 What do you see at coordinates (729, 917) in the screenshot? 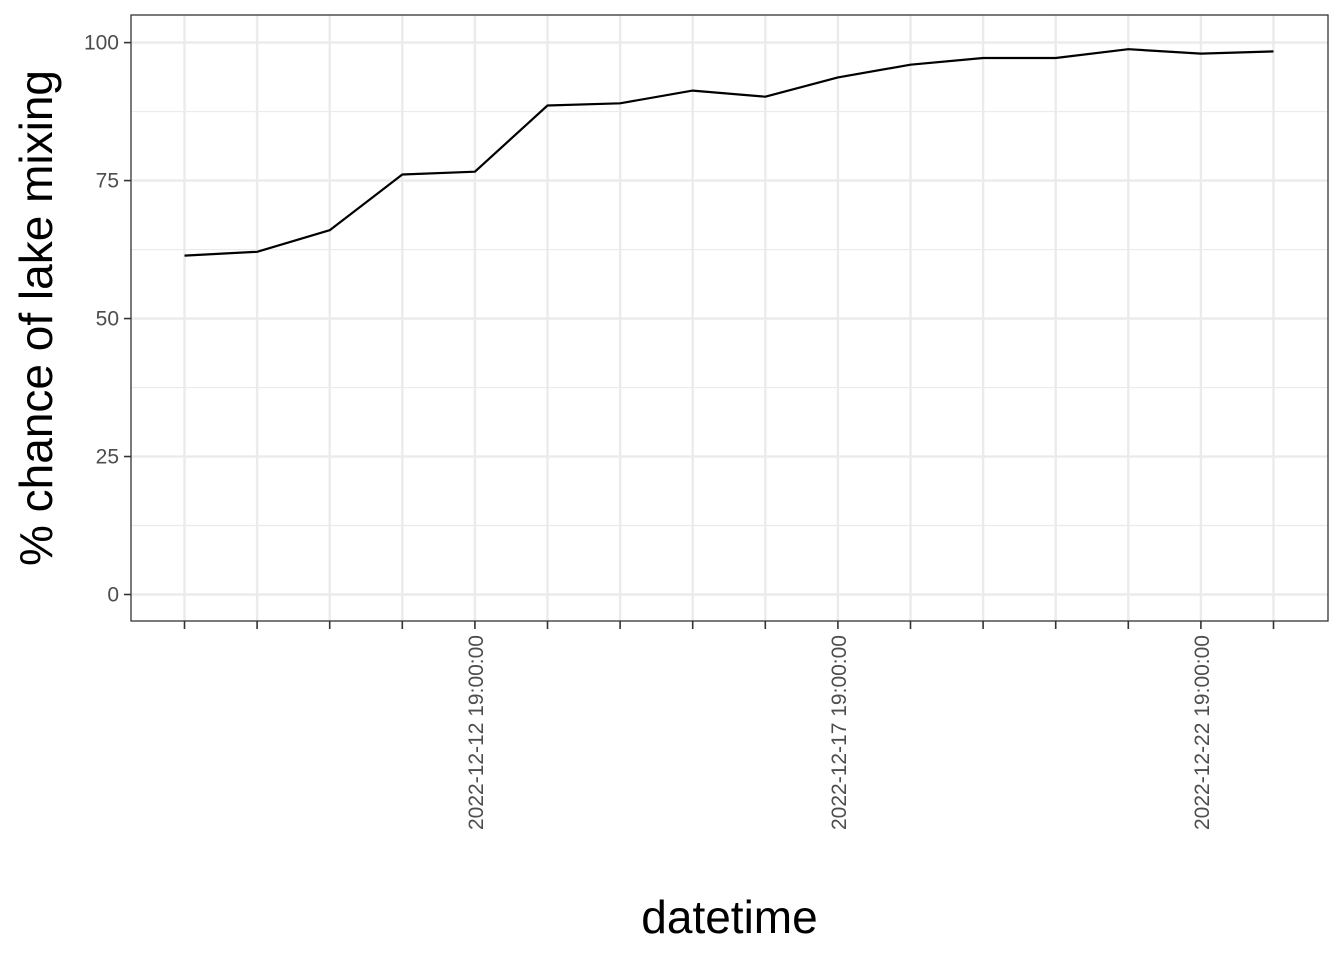
I see `x-axis-title: datetime` at bounding box center [729, 917].